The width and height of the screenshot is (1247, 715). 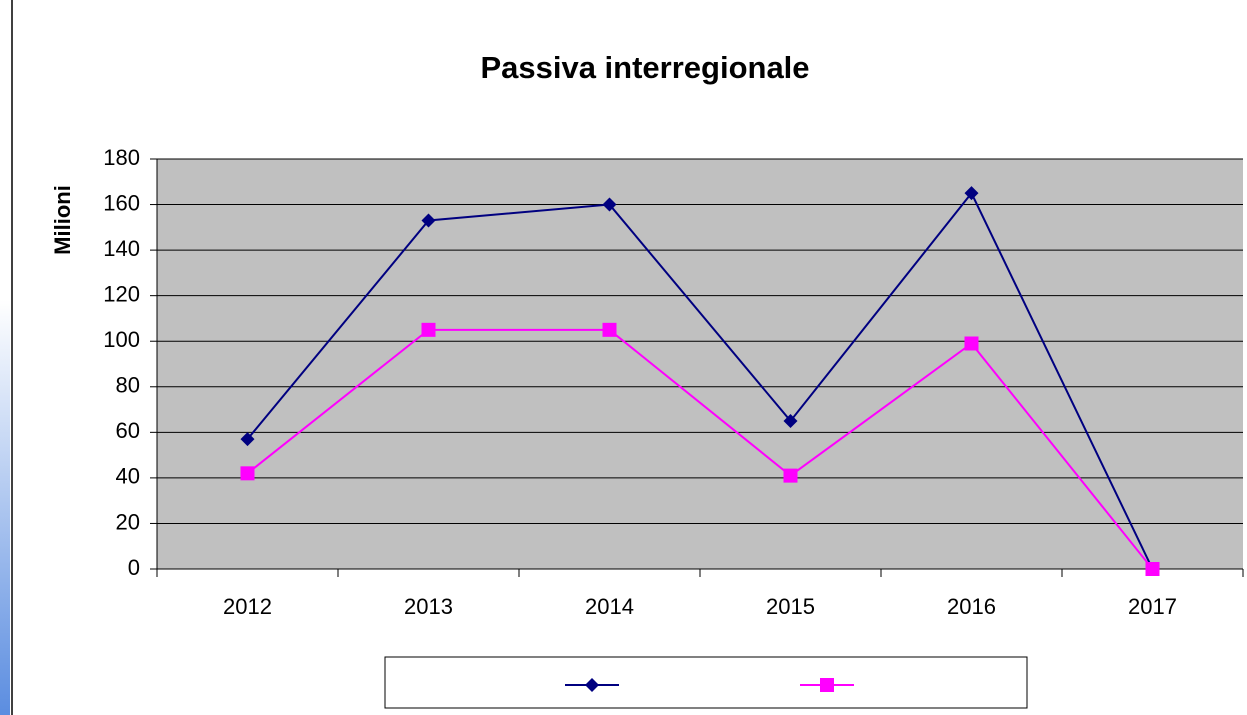 What do you see at coordinates (128, 476) in the screenshot?
I see `y-tick-label: 40` at bounding box center [128, 476].